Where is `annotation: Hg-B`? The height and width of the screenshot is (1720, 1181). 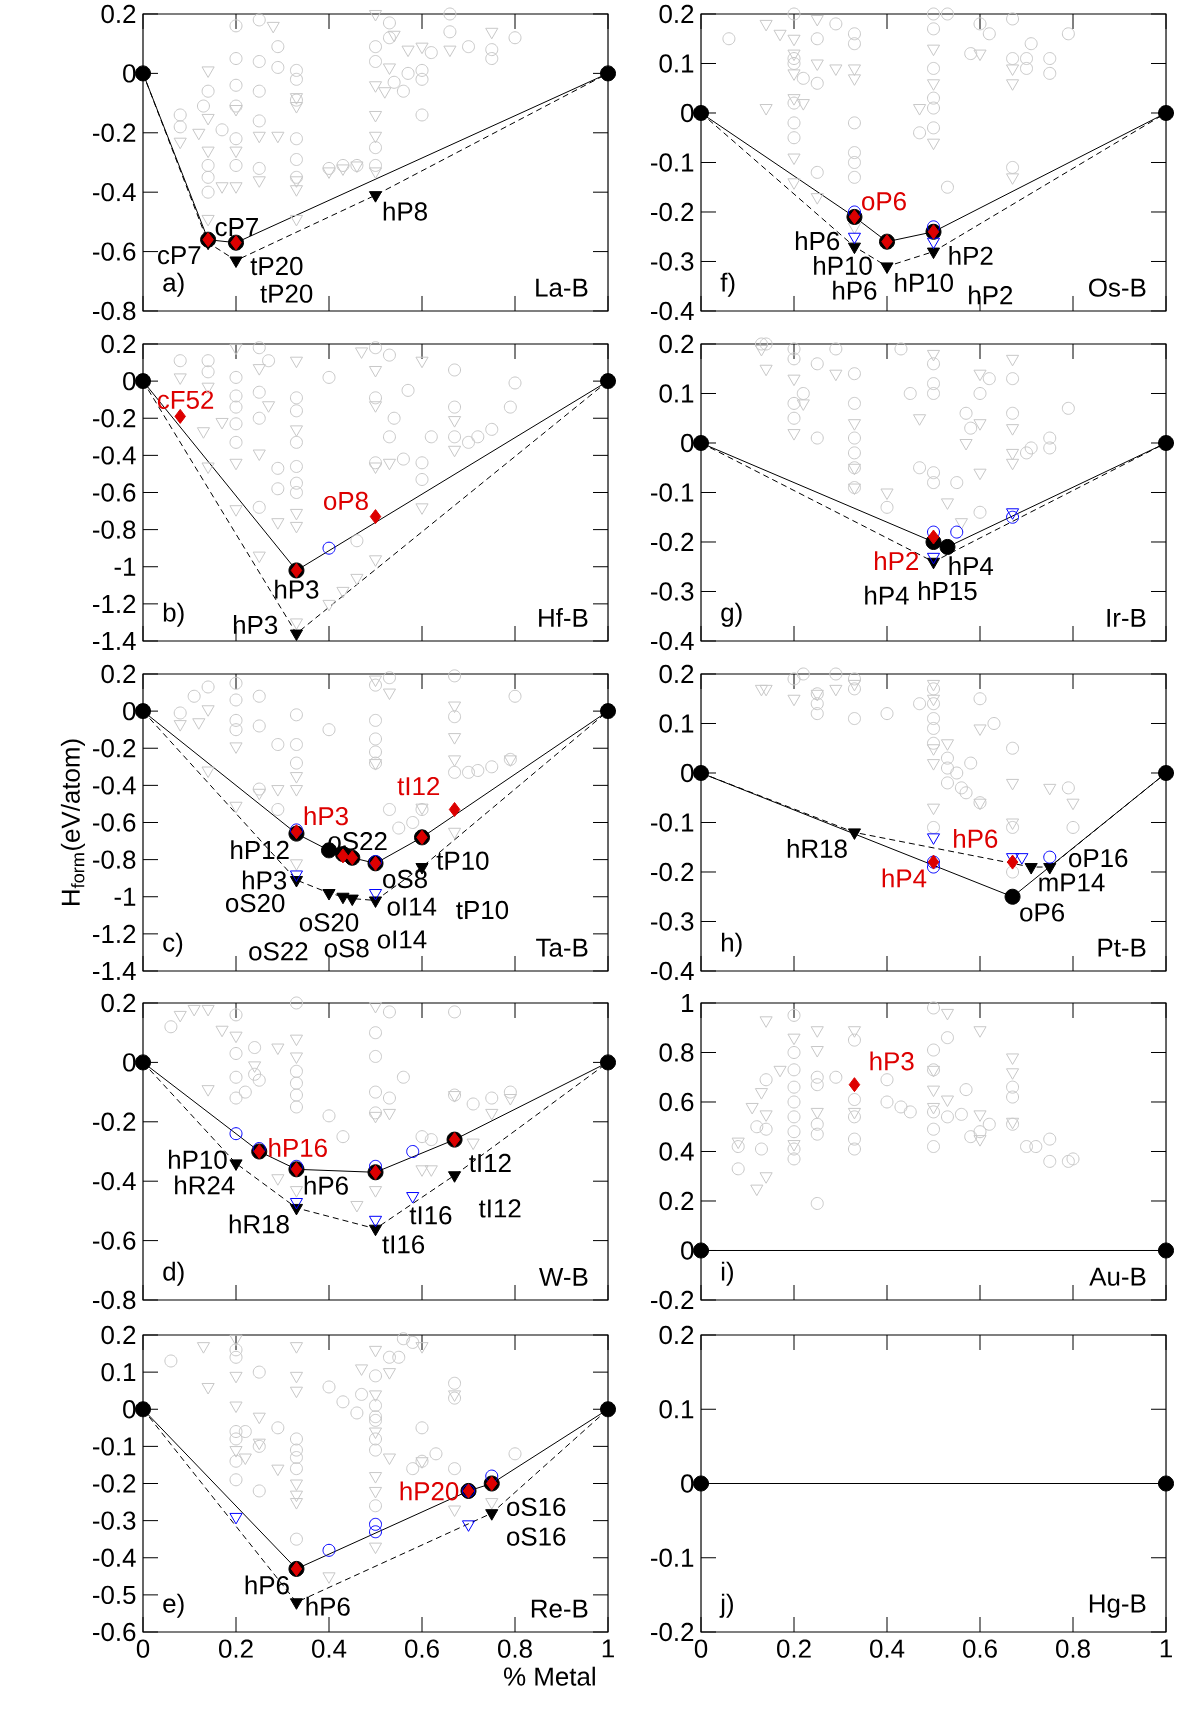
annotation: Hg-B is located at coordinates (1117, 1606).